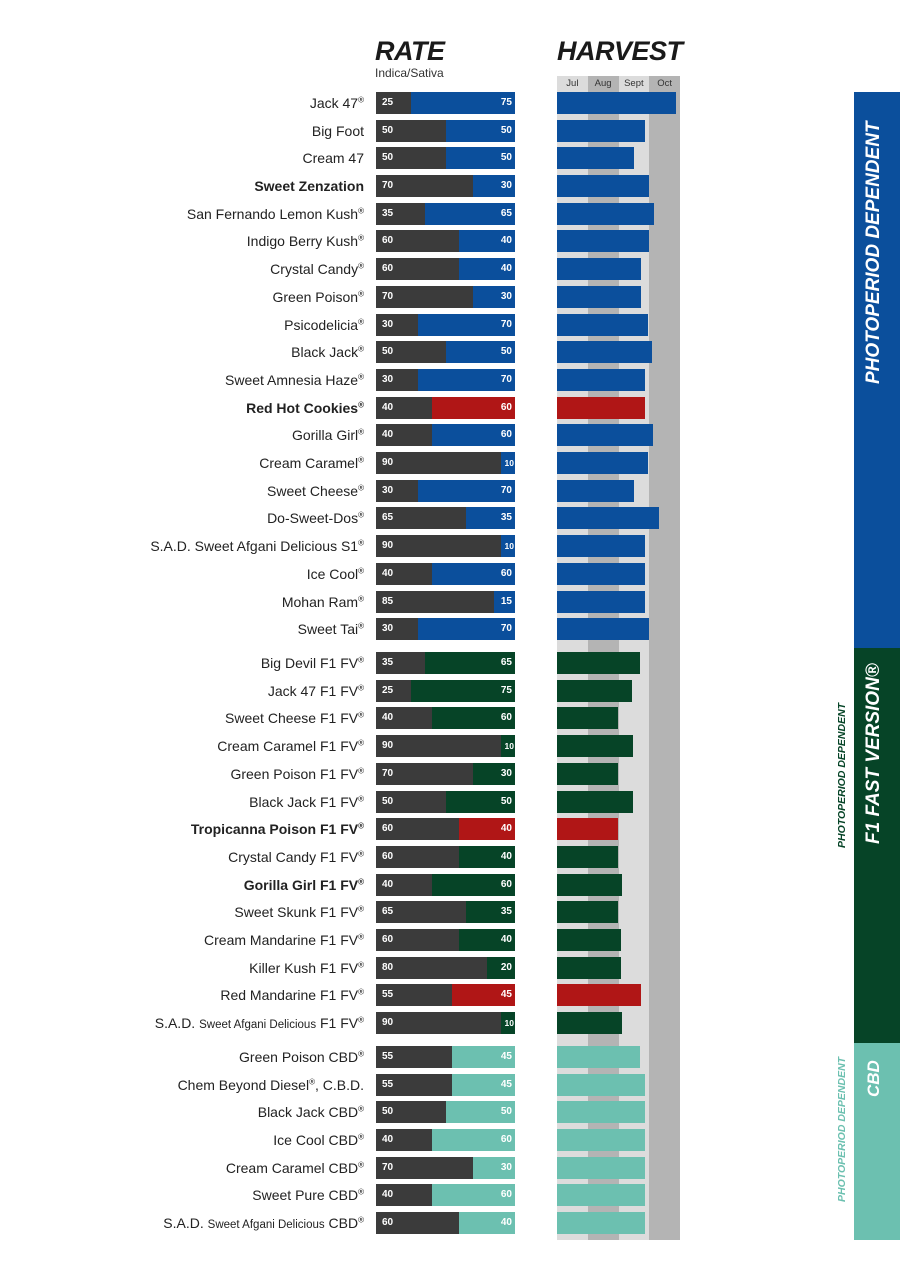 The image size is (900, 1273). I want to click on strain-name: Black Jack®, so click(327, 352).